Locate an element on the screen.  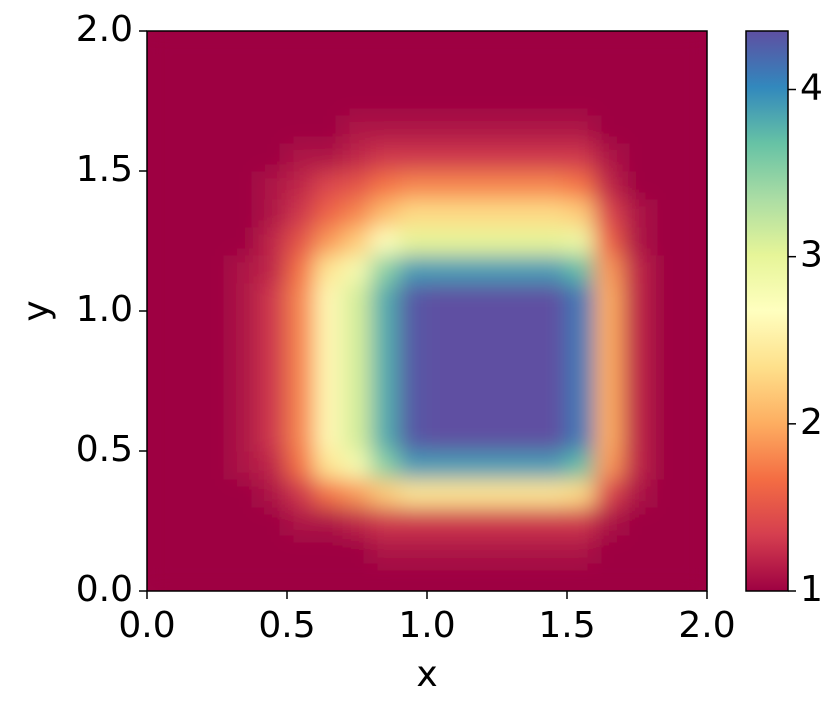
x-tick-label: 0.0 is located at coordinates (146, 625).